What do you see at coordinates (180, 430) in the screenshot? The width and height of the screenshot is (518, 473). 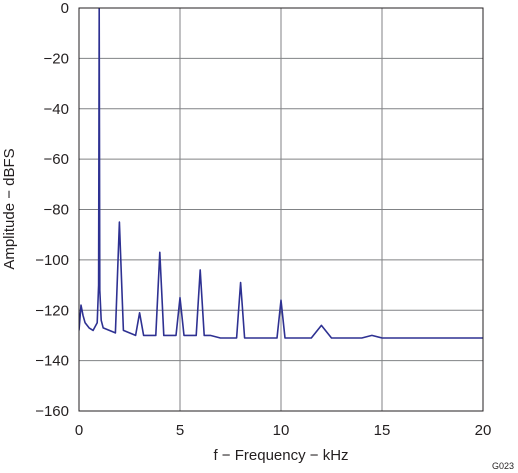 I see `x-tick-label: 5` at bounding box center [180, 430].